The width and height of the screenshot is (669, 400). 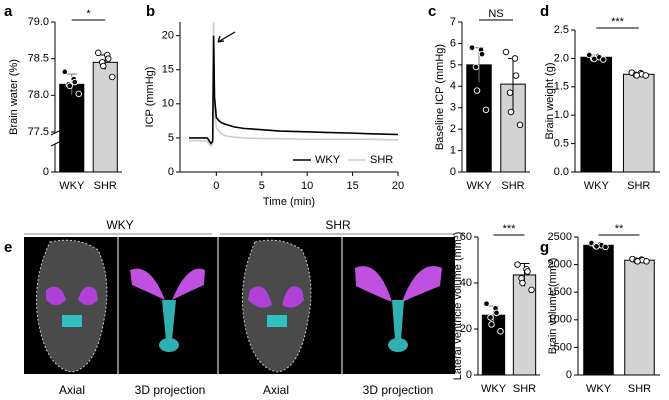 I want to click on x-tick-label: 0, so click(x=216, y=186).